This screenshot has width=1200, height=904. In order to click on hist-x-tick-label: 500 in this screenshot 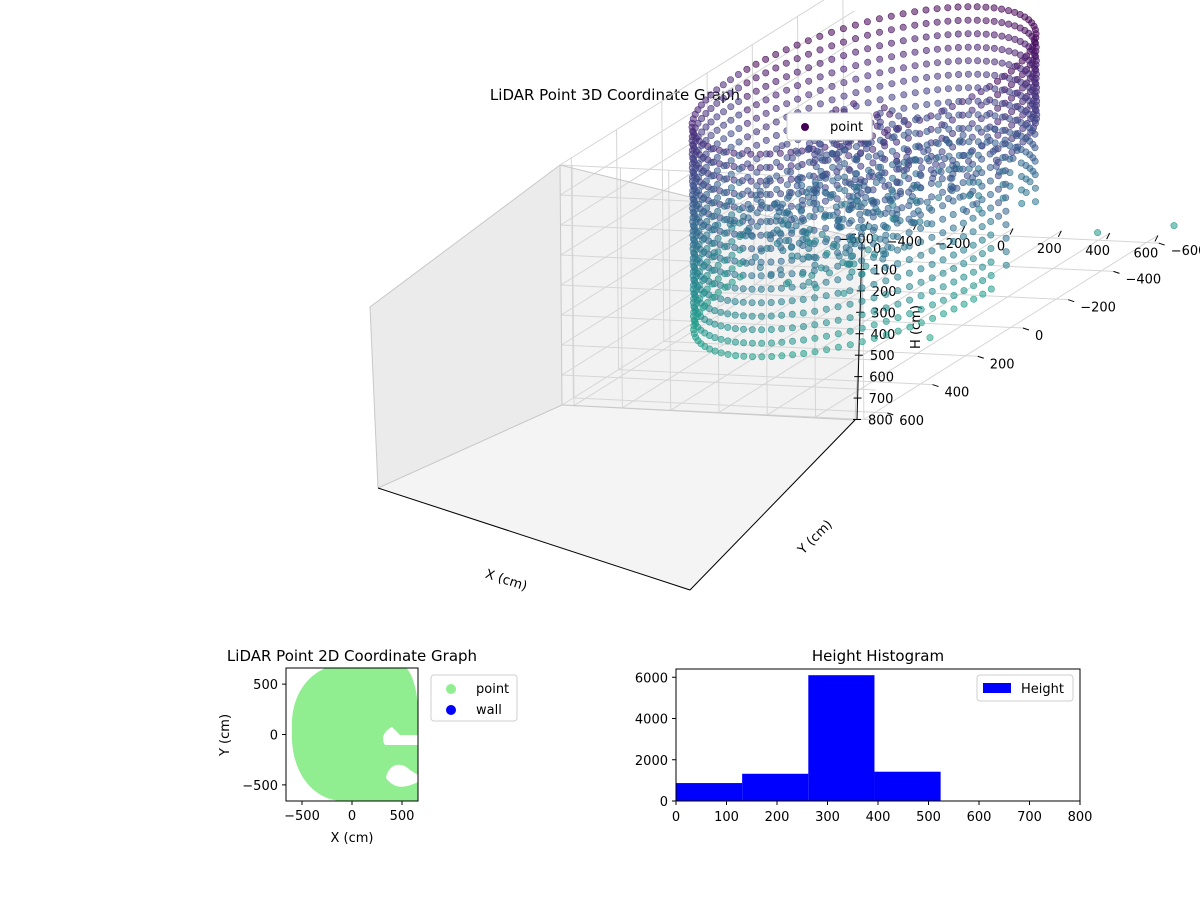, I will do `click(928, 817)`.